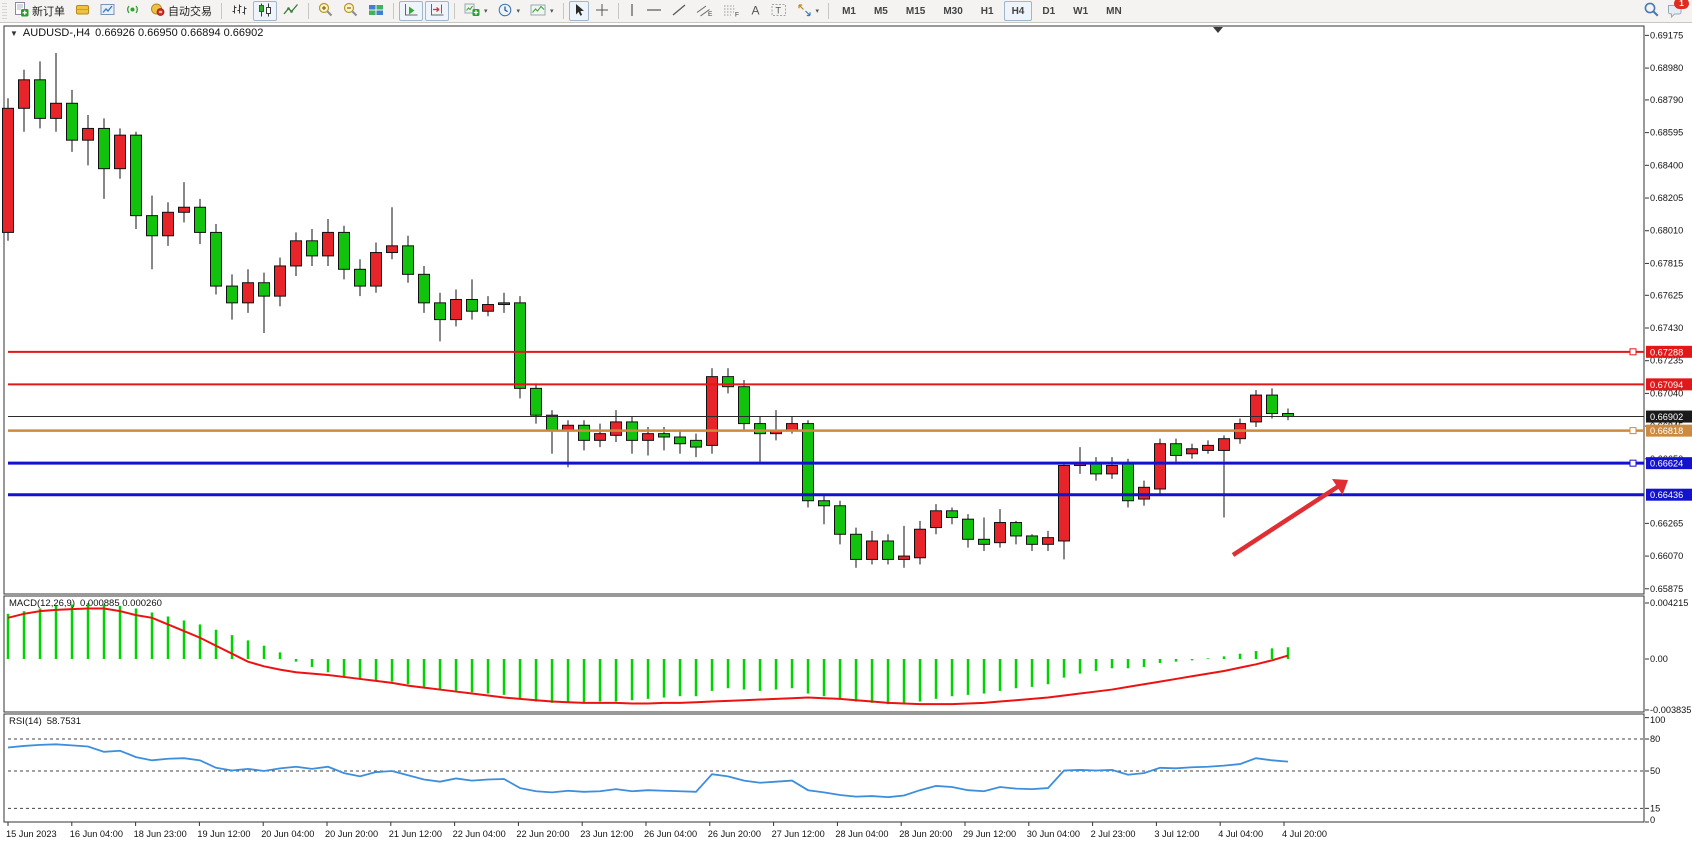 The image size is (1692, 848). Describe the element at coordinates (1655, 771) in the screenshot. I see `rsi-axis-label: 50` at that location.